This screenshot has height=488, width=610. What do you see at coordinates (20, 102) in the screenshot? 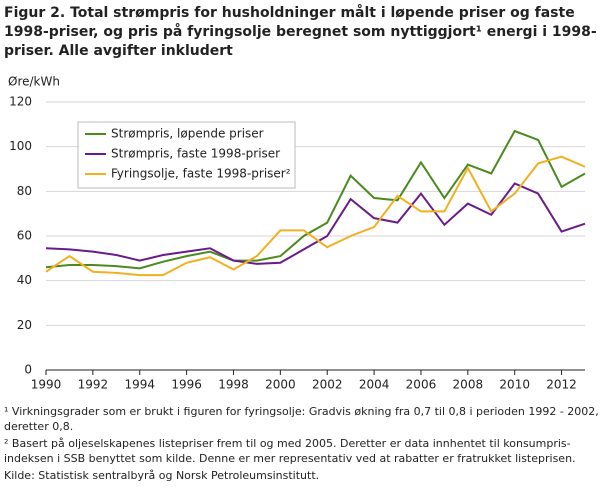
I see `y-tick-label: 120` at bounding box center [20, 102].